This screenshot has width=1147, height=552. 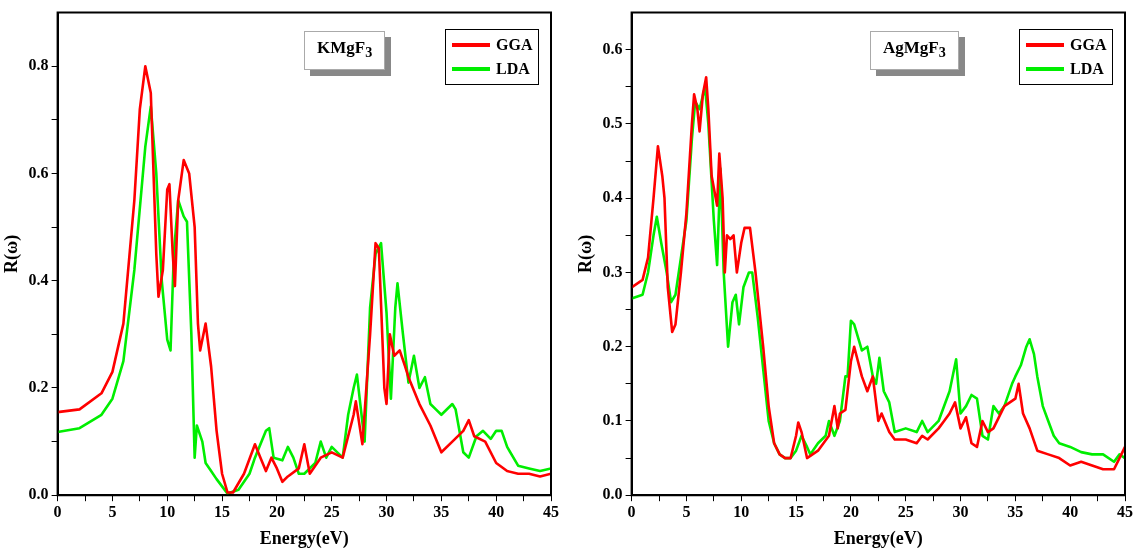 I want to click on y-tick-label: 0.1, so click(x=612, y=420).